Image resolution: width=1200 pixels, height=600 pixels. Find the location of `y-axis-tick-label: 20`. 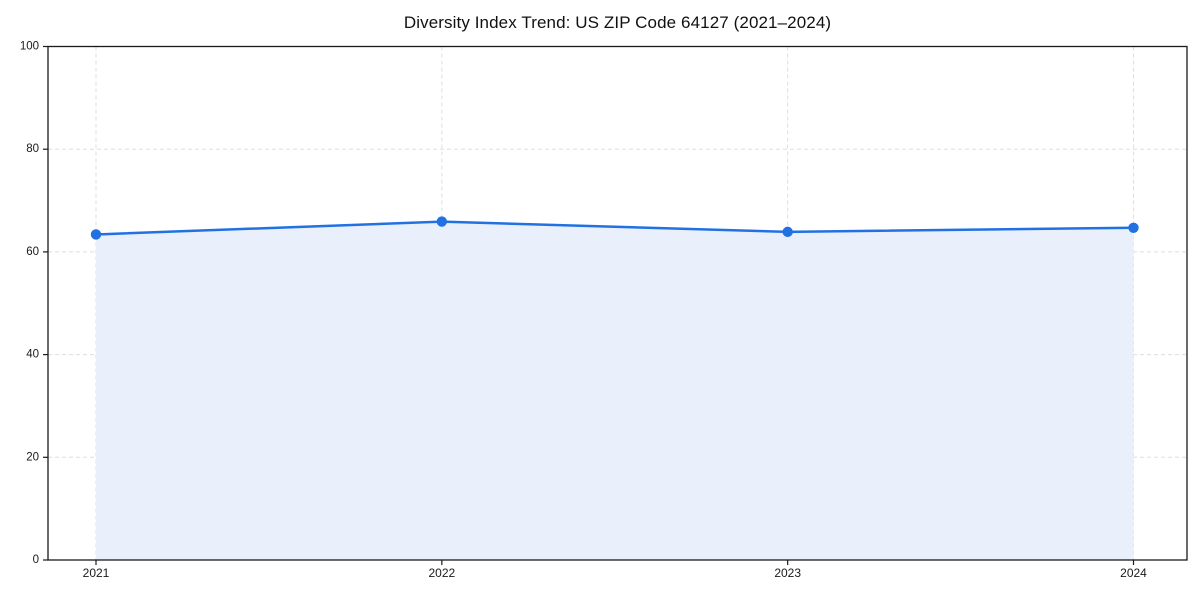

y-axis-tick-label: 20 is located at coordinates (32, 457).